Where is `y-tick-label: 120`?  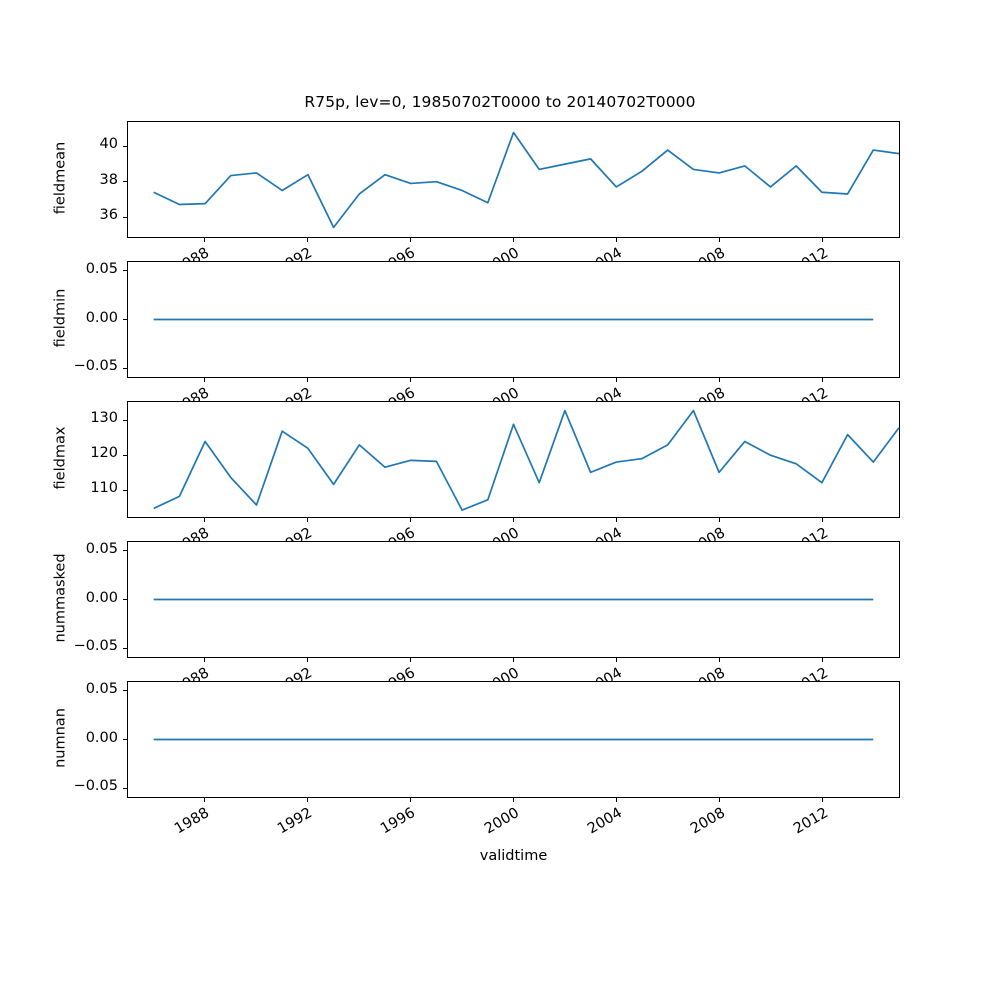 y-tick-label: 120 is located at coordinates (104, 453).